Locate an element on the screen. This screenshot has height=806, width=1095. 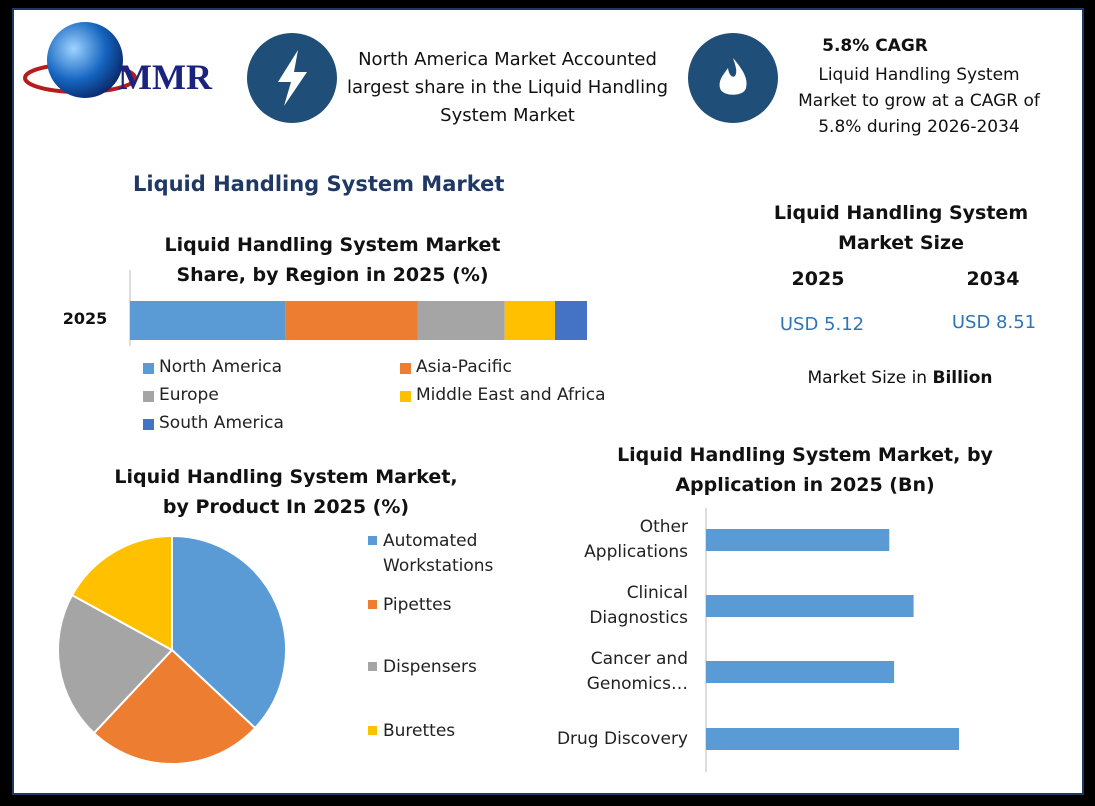
legend-label: Burettes is located at coordinates (419, 731).